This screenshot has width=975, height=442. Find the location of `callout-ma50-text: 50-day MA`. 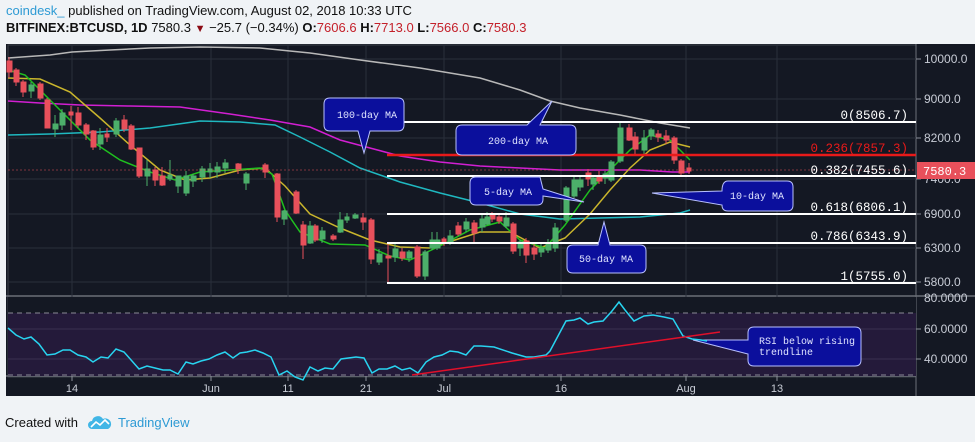

callout-ma50-text: 50-day MA is located at coordinates (606, 260).